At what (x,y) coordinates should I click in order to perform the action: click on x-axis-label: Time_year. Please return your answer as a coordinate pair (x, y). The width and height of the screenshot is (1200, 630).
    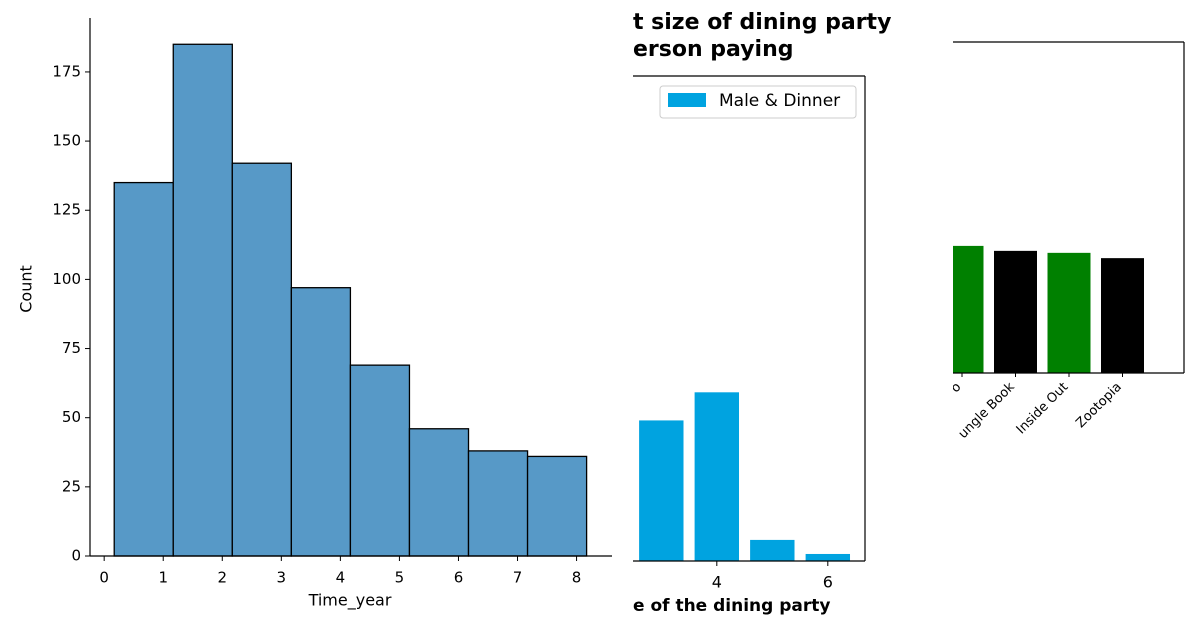
    Looking at the image, I should click on (350, 601).